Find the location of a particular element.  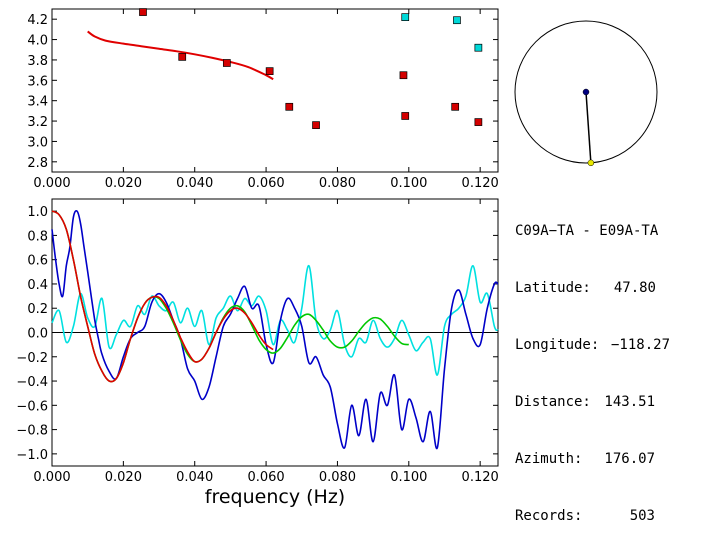

info-row-azimuth: Azimuth: 176.07 is located at coordinates (588, 459).